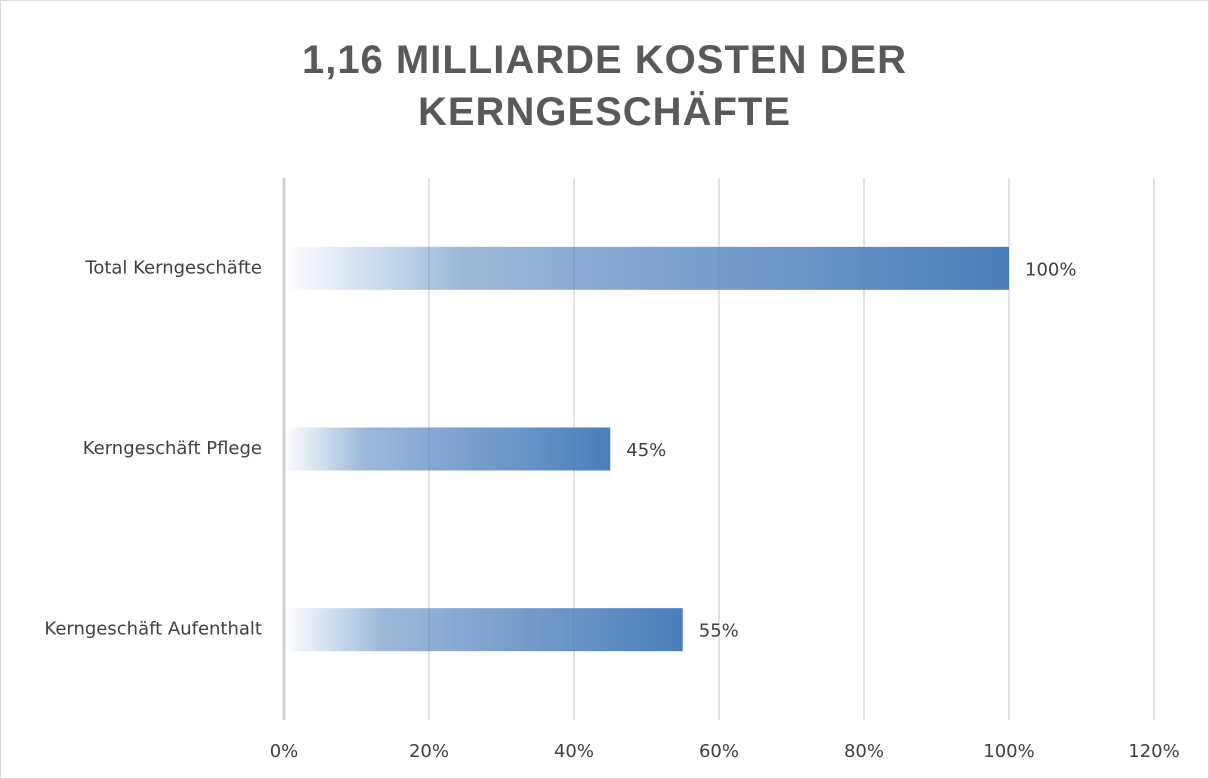 The height and width of the screenshot is (779, 1209). What do you see at coordinates (1008, 751) in the screenshot?
I see `x-tick-label: 100%` at bounding box center [1008, 751].